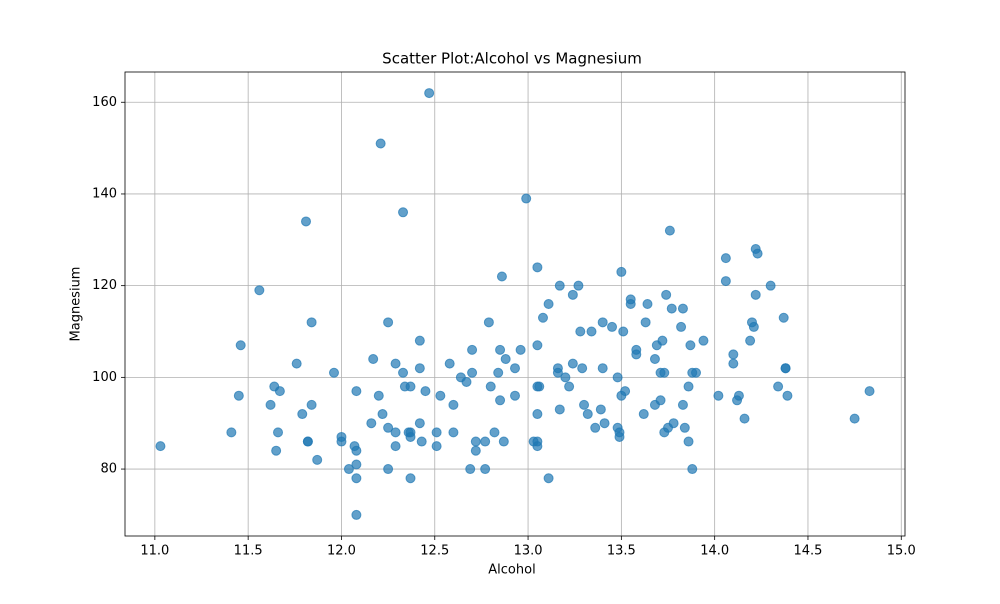 Image resolution: width=1000 pixels, height=604 pixels. I want to click on x-tick-label: 12.5, so click(434, 551).